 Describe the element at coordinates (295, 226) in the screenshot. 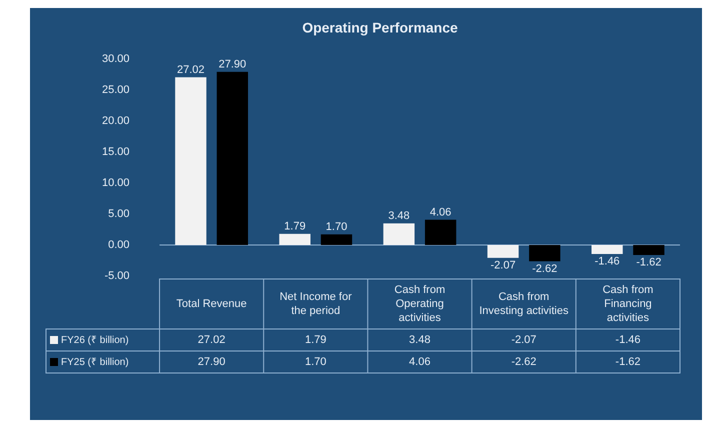

I see `text: 1.79` at that location.